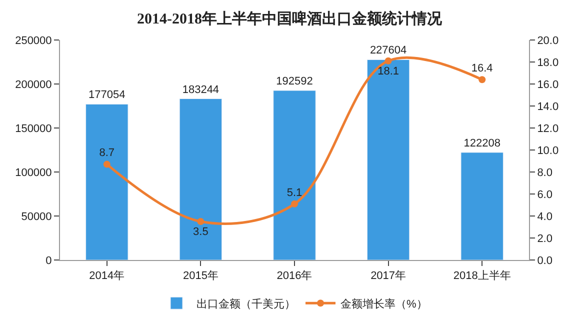  Describe the element at coordinates (33, 128) in the screenshot. I see `y-tick-label: 150000` at that location.